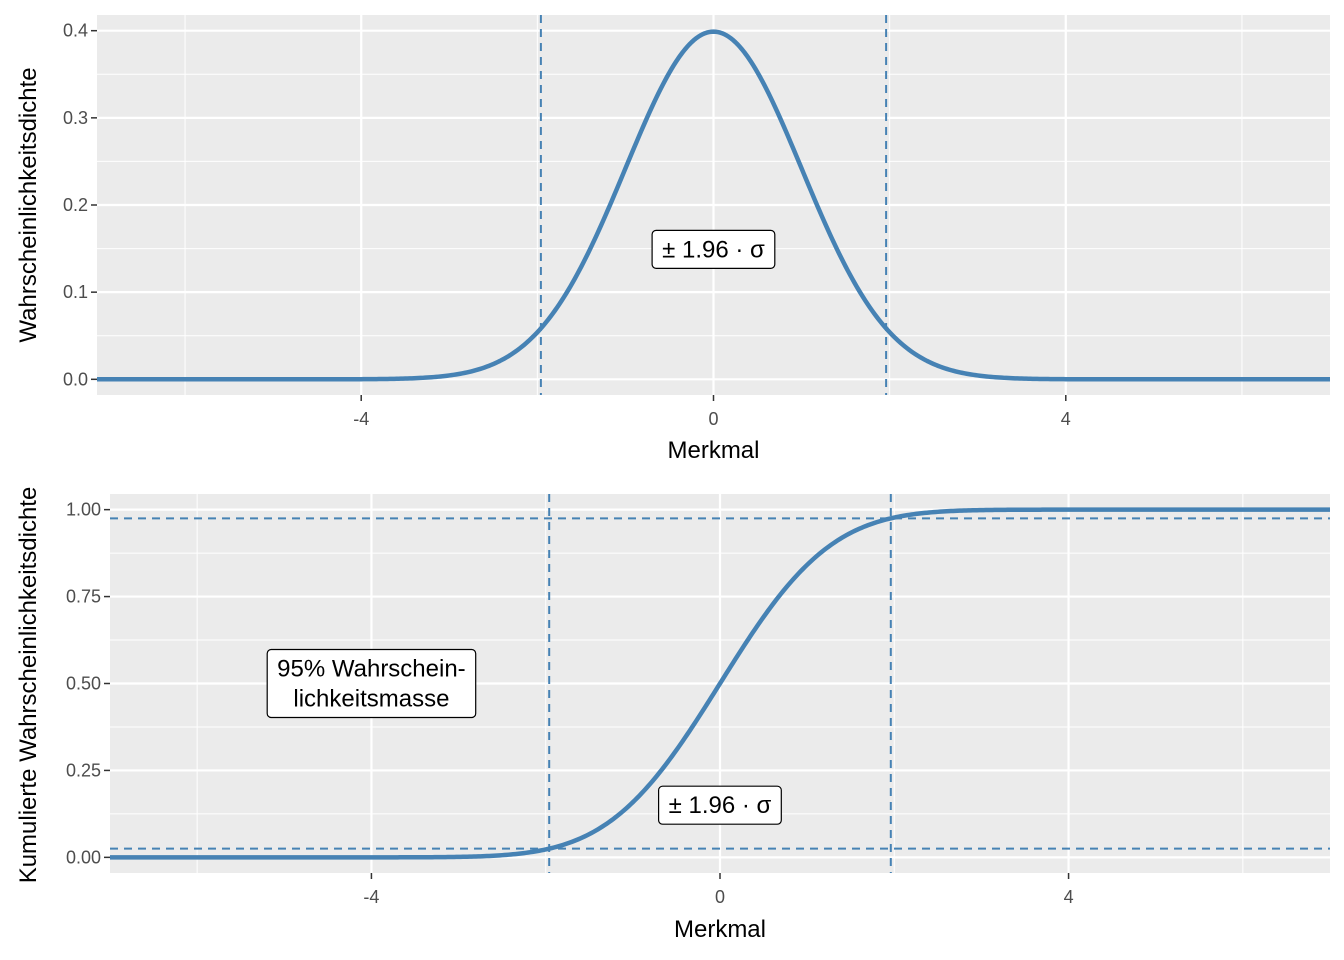 The image size is (1344, 960). I want to click on y-tick-label: 0.50, so click(83, 684).